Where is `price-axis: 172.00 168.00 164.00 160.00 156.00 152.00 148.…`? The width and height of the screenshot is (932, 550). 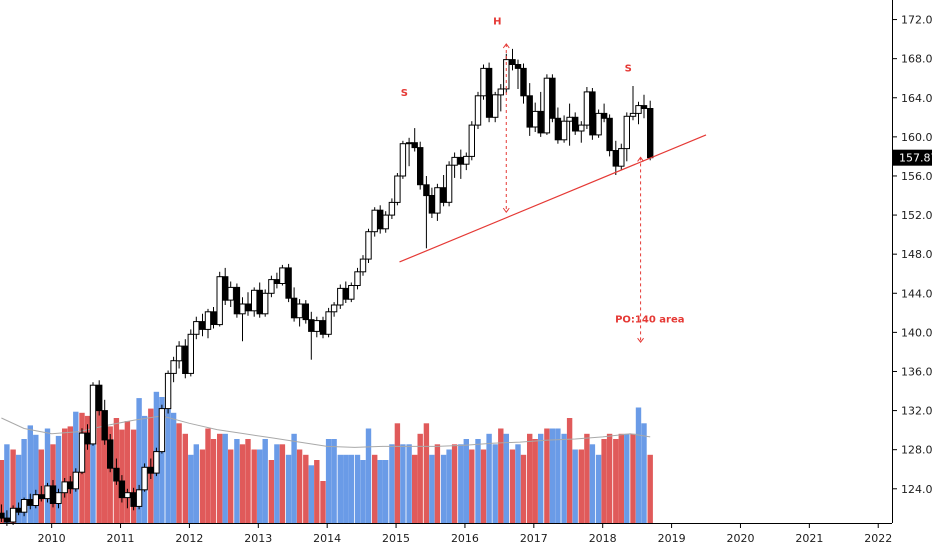 price-axis: 172.00 168.00 164.00 160.00 156.00 152.00 148.… is located at coordinates (912, 255).